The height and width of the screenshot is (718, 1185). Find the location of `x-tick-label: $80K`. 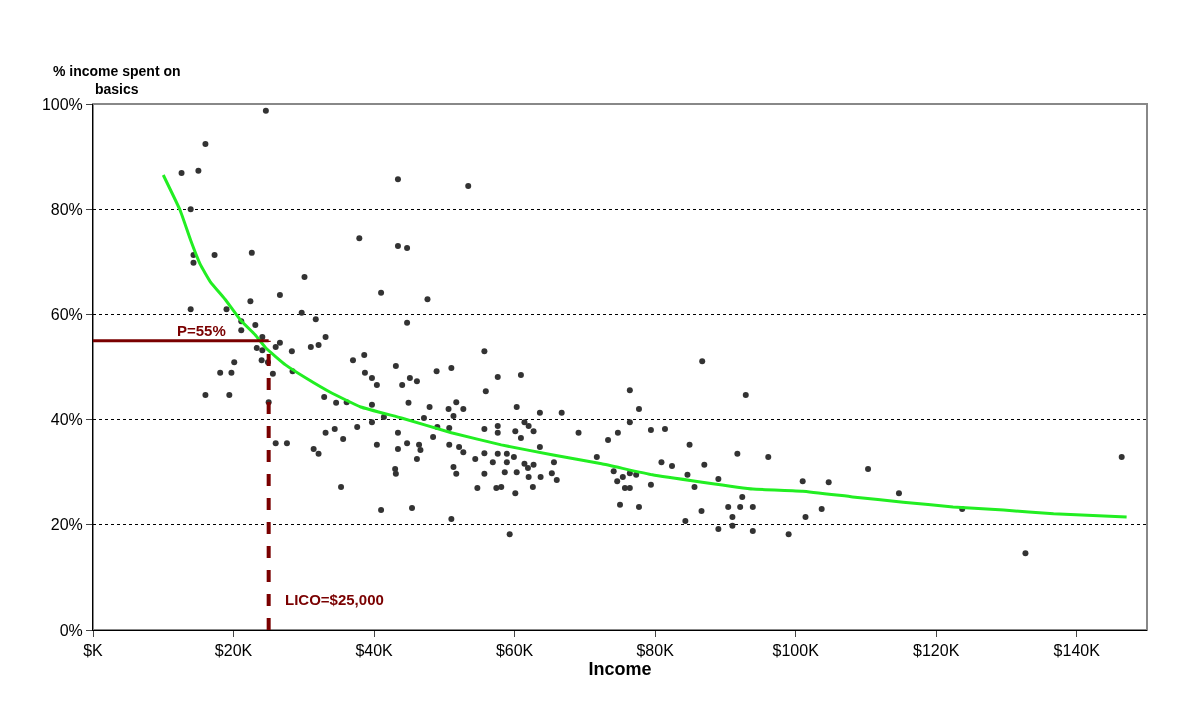

x-tick-label: $80K is located at coordinates (655, 651).